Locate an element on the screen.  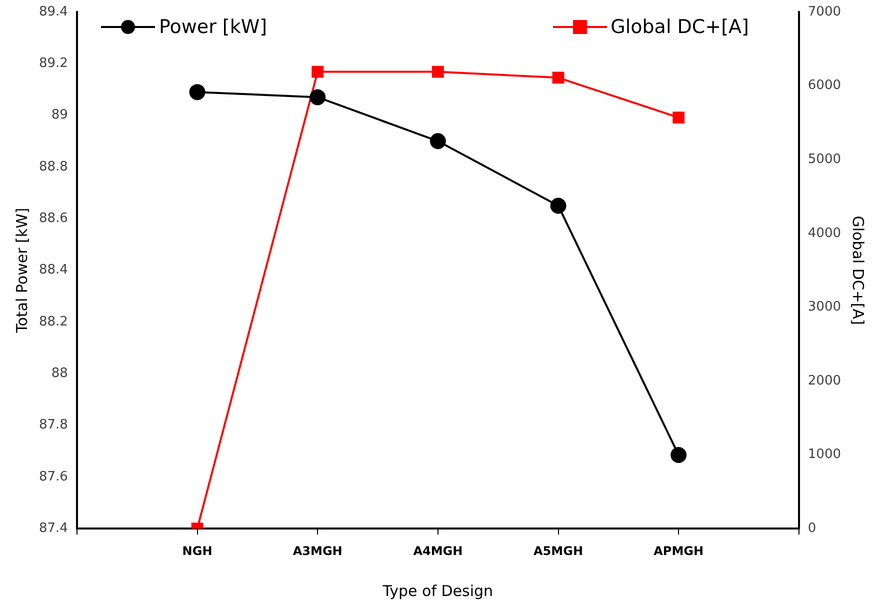
y-tick-label: 88.6 is located at coordinates (53, 218).